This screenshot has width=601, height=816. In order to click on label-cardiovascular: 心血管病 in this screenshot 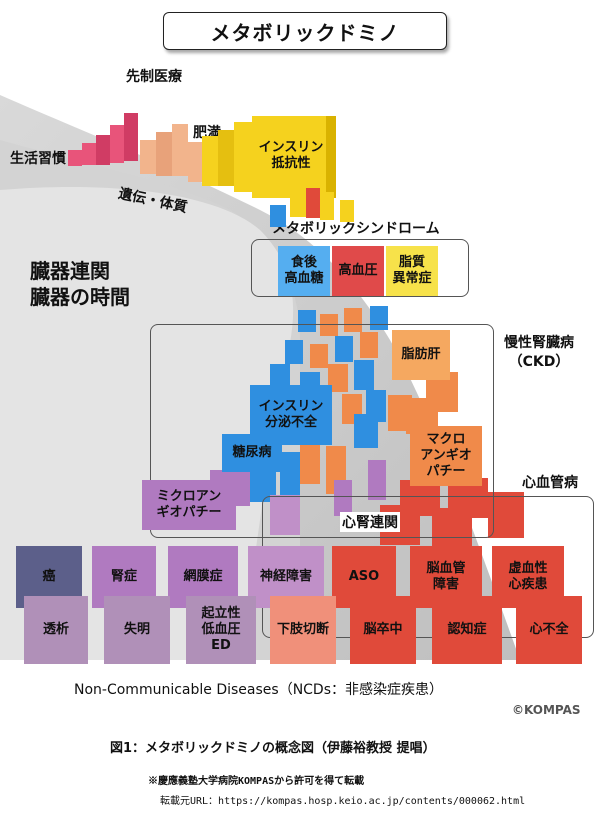, I will do `click(550, 483)`.